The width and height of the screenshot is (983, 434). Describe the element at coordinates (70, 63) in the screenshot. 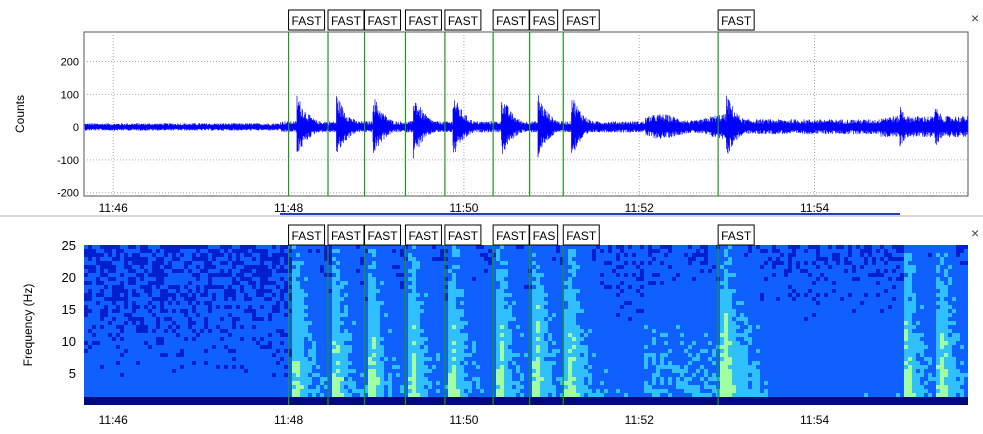

I see `y-tick-label: 200` at that location.